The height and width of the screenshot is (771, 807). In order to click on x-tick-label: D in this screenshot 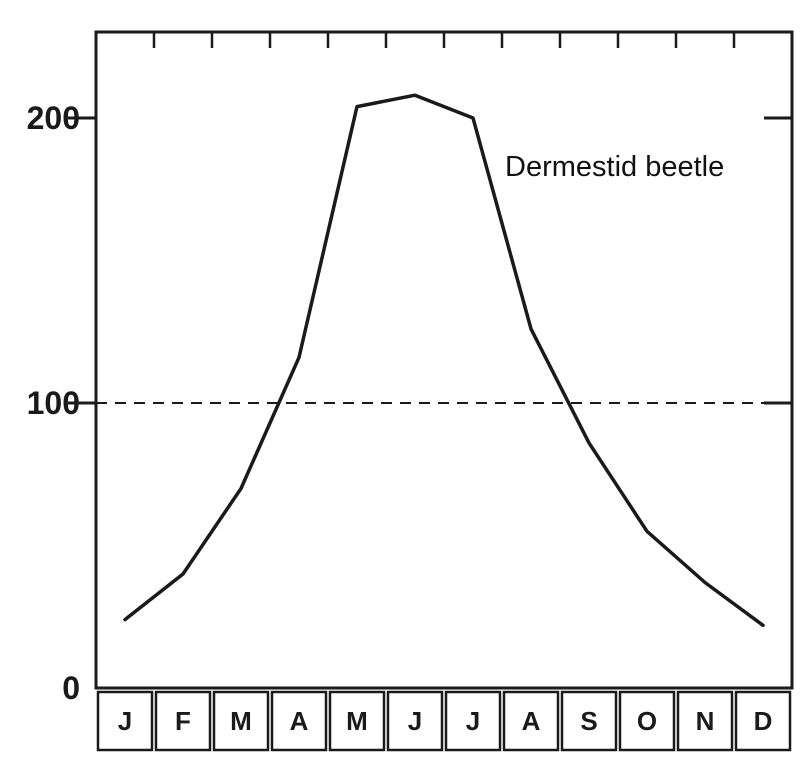, I will do `click(763, 721)`.